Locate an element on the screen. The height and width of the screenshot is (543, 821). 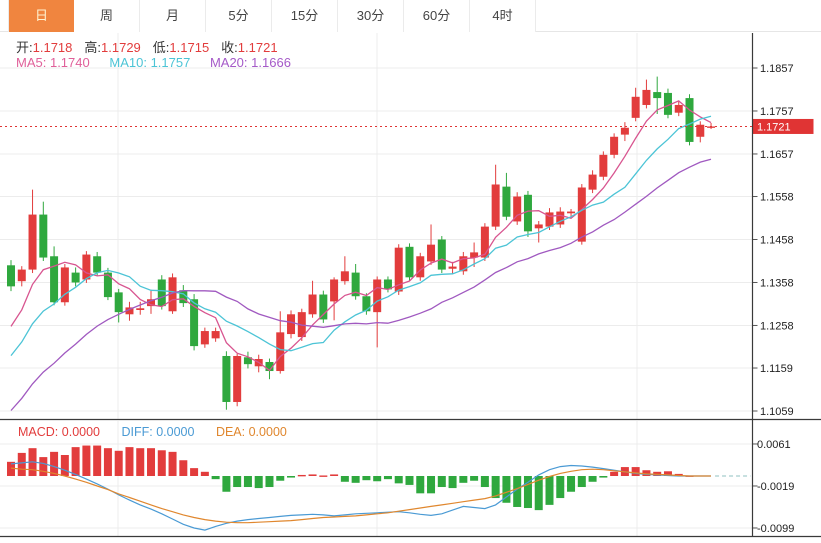
close-label: 收: is located at coordinates (229, 47).